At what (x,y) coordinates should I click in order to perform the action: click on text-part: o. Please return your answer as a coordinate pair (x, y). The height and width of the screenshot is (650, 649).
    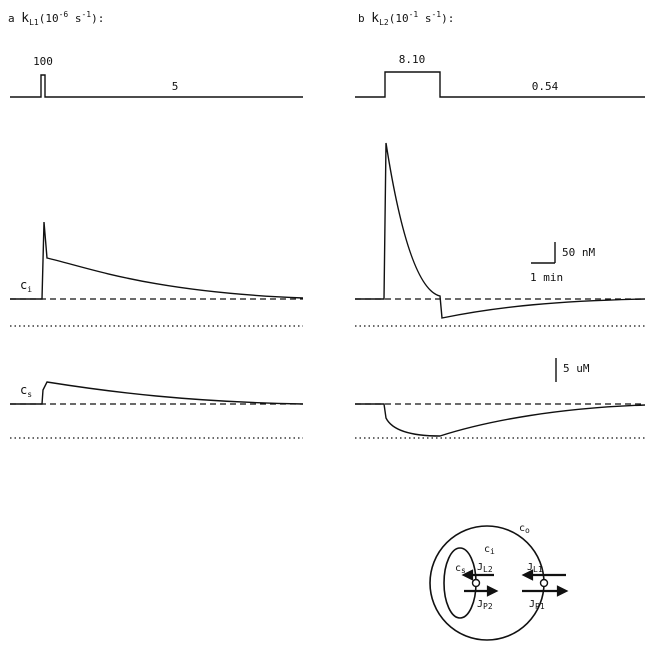
    Looking at the image, I should click on (527, 530).